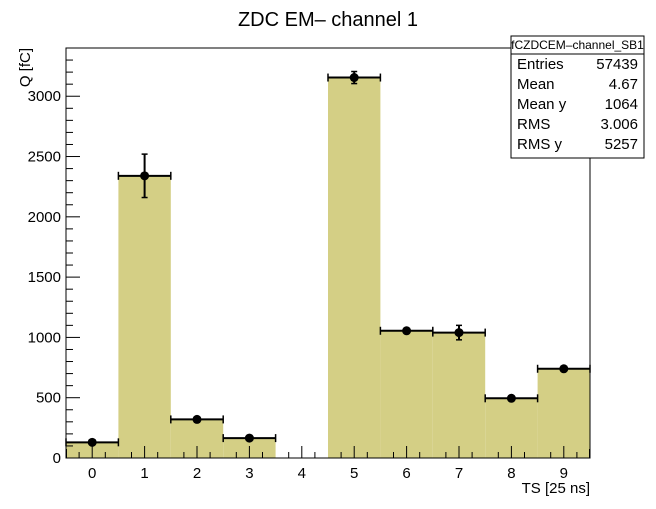 The height and width of the screenshot is (509, 656). What do you see at coordinates (540, 144) in the screenshot?
I see `stats-label: RMS y` at bounding box center [540, 144].